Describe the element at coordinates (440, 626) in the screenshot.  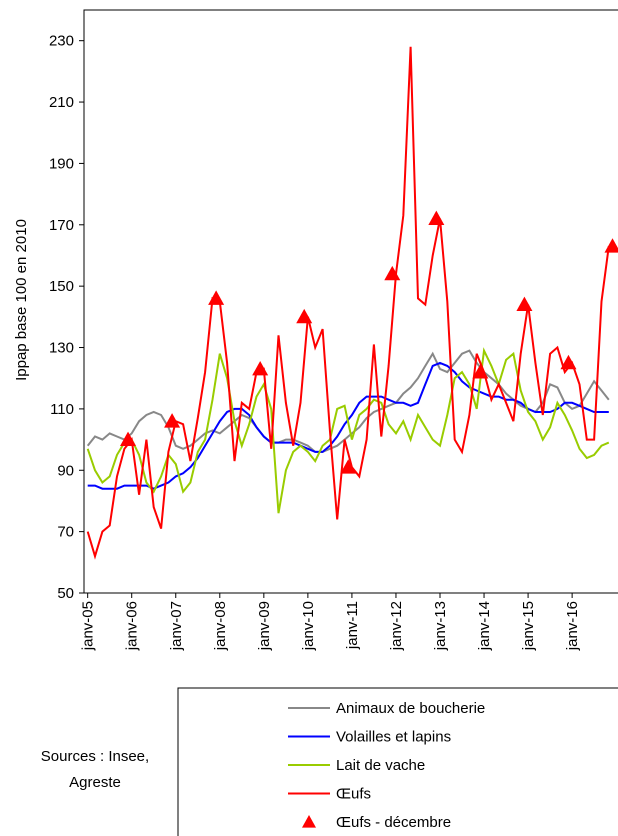
I see `x-tick-label: janv-13` at that location.